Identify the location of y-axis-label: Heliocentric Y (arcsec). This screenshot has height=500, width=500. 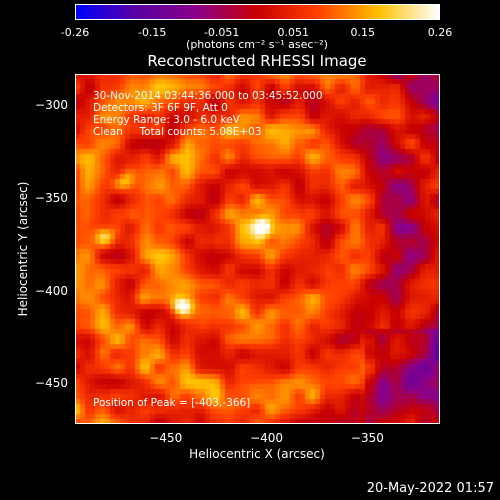
(23, 249).